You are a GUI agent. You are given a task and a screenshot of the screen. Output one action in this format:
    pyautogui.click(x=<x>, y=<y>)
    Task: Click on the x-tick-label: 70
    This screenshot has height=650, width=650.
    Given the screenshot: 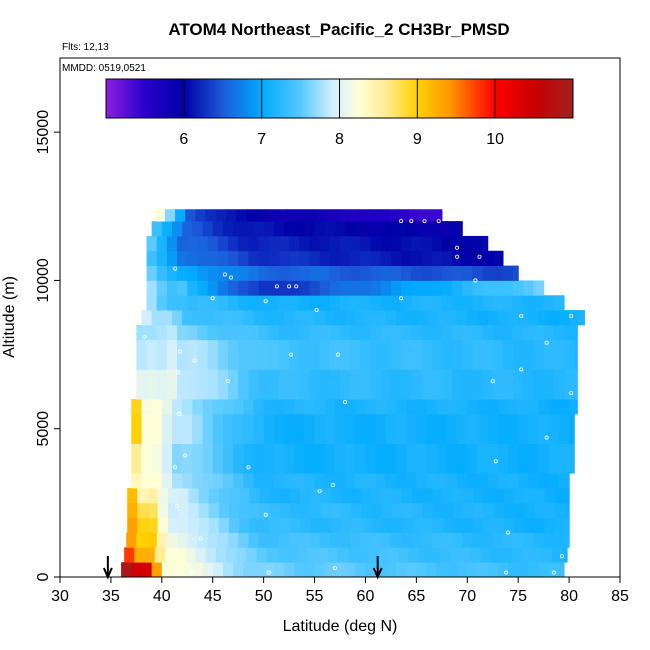 What is the action you would take?
    pyautogui.click(x=467, y=596)
    